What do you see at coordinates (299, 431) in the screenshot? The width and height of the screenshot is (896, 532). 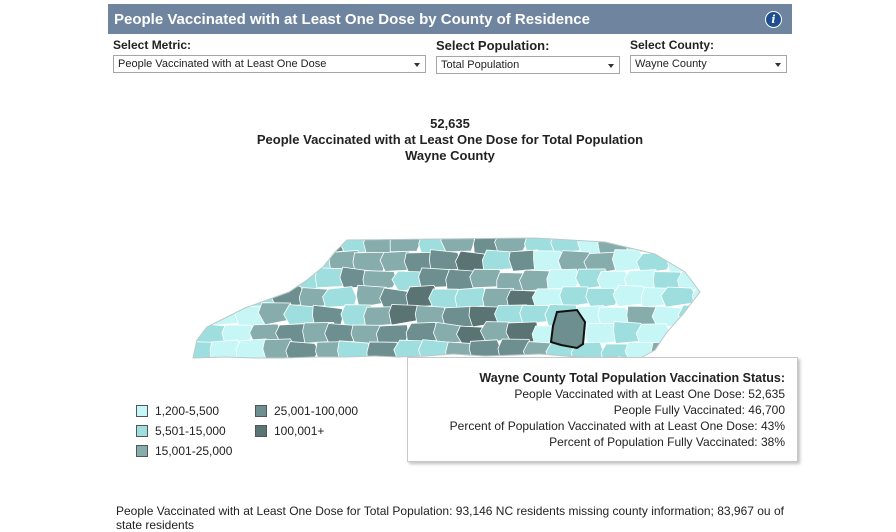 I see `legend-label: 100,001+` at bounding box center [299, 431].